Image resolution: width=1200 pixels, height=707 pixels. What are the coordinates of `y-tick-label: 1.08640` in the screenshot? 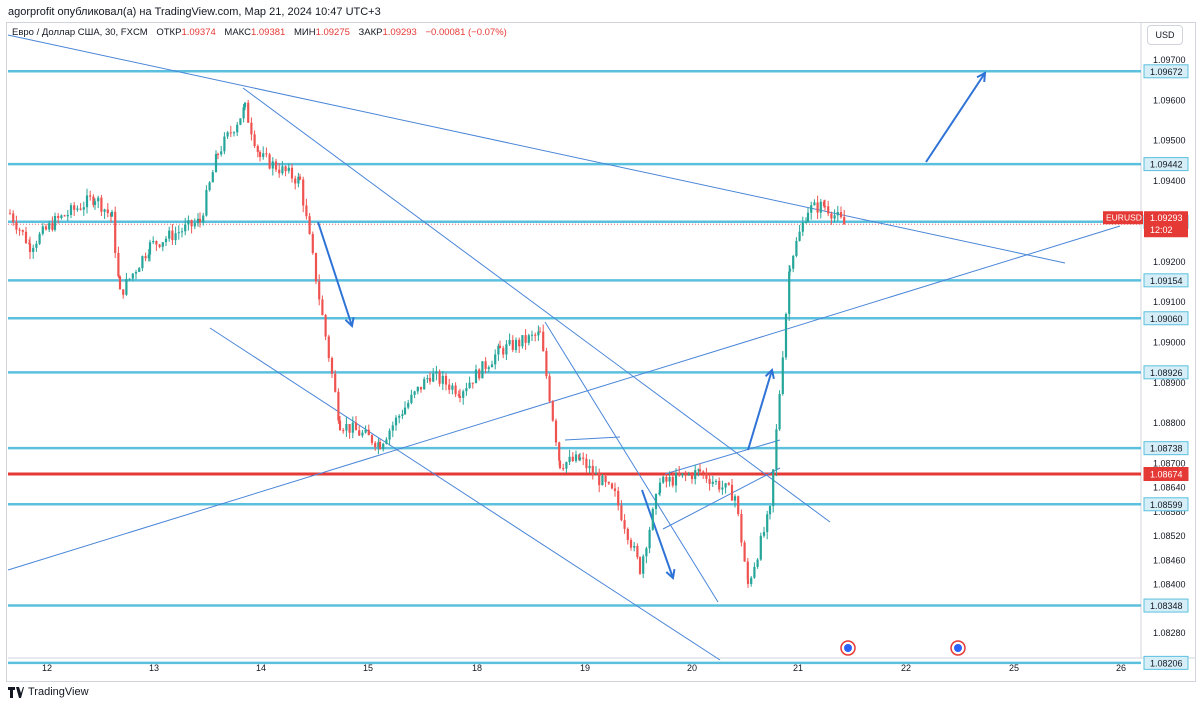 It's located at (1169, 488).